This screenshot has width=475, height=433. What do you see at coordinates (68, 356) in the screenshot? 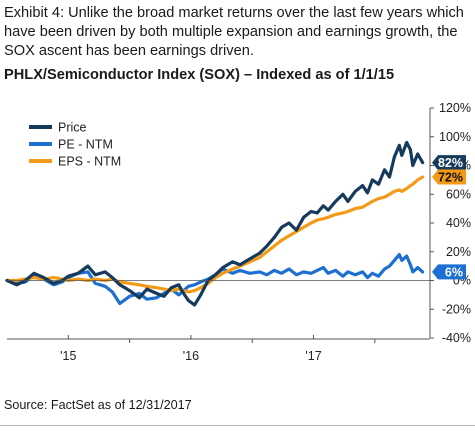
I see `x-tick-label: '15` at bounding box center [68, 356].